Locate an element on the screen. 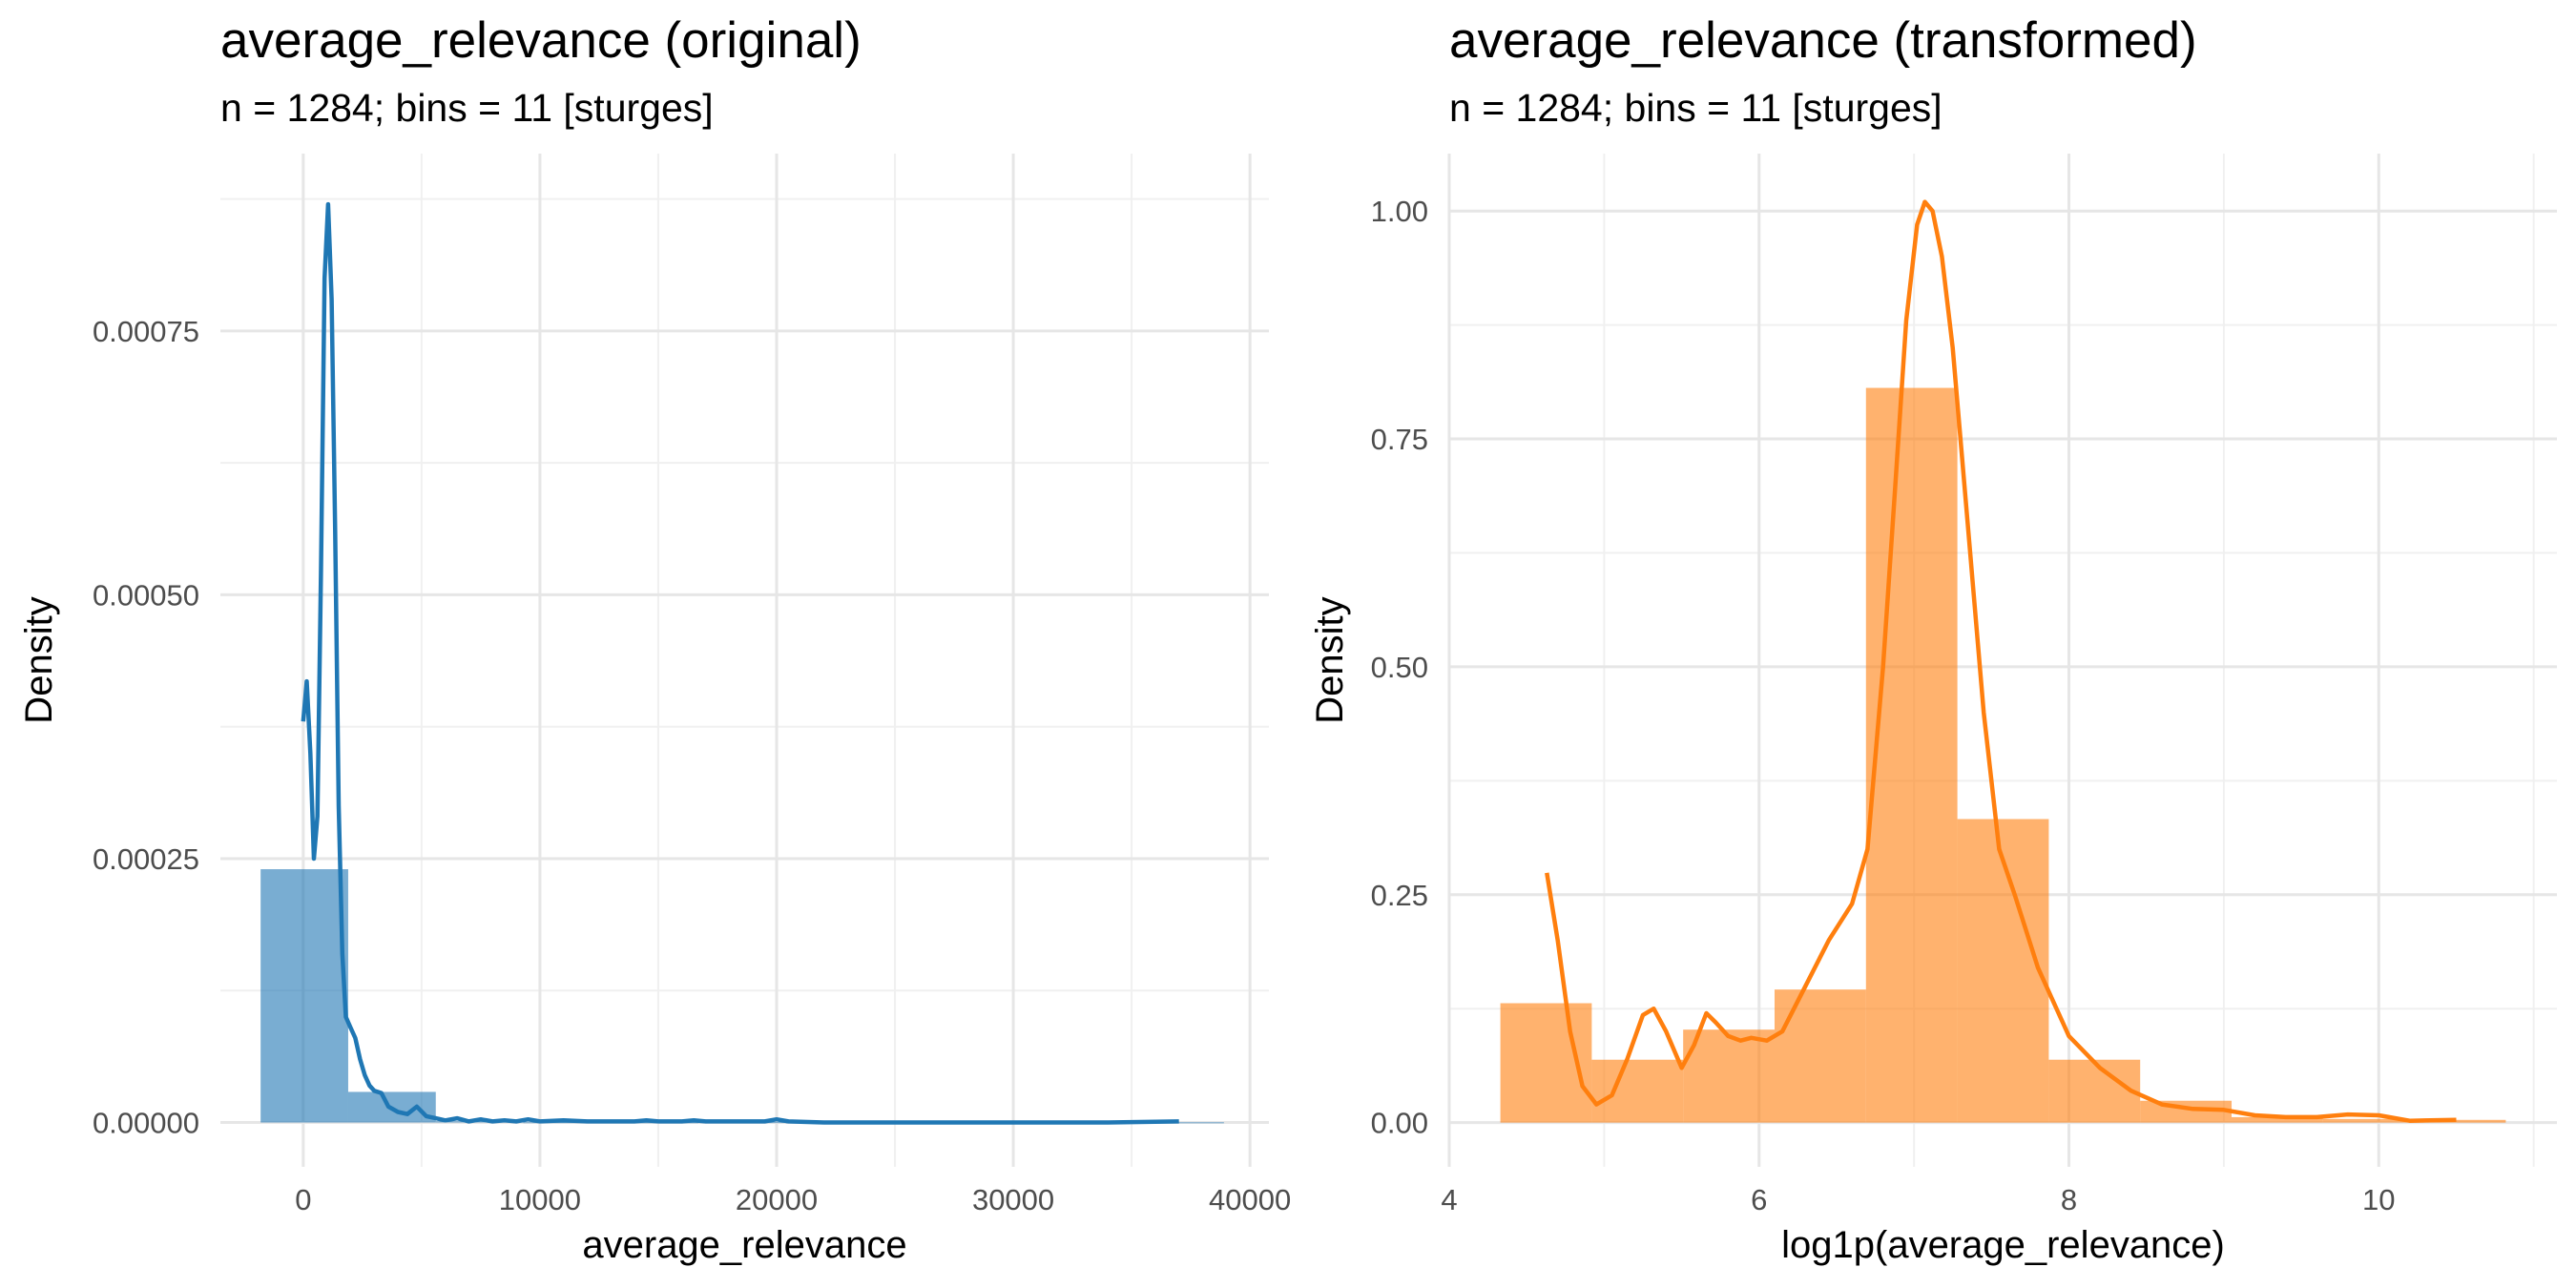 This screenshot has width=2576, height=1288. y-tick-label: 0.00025 is located at coordinates (146, 859).